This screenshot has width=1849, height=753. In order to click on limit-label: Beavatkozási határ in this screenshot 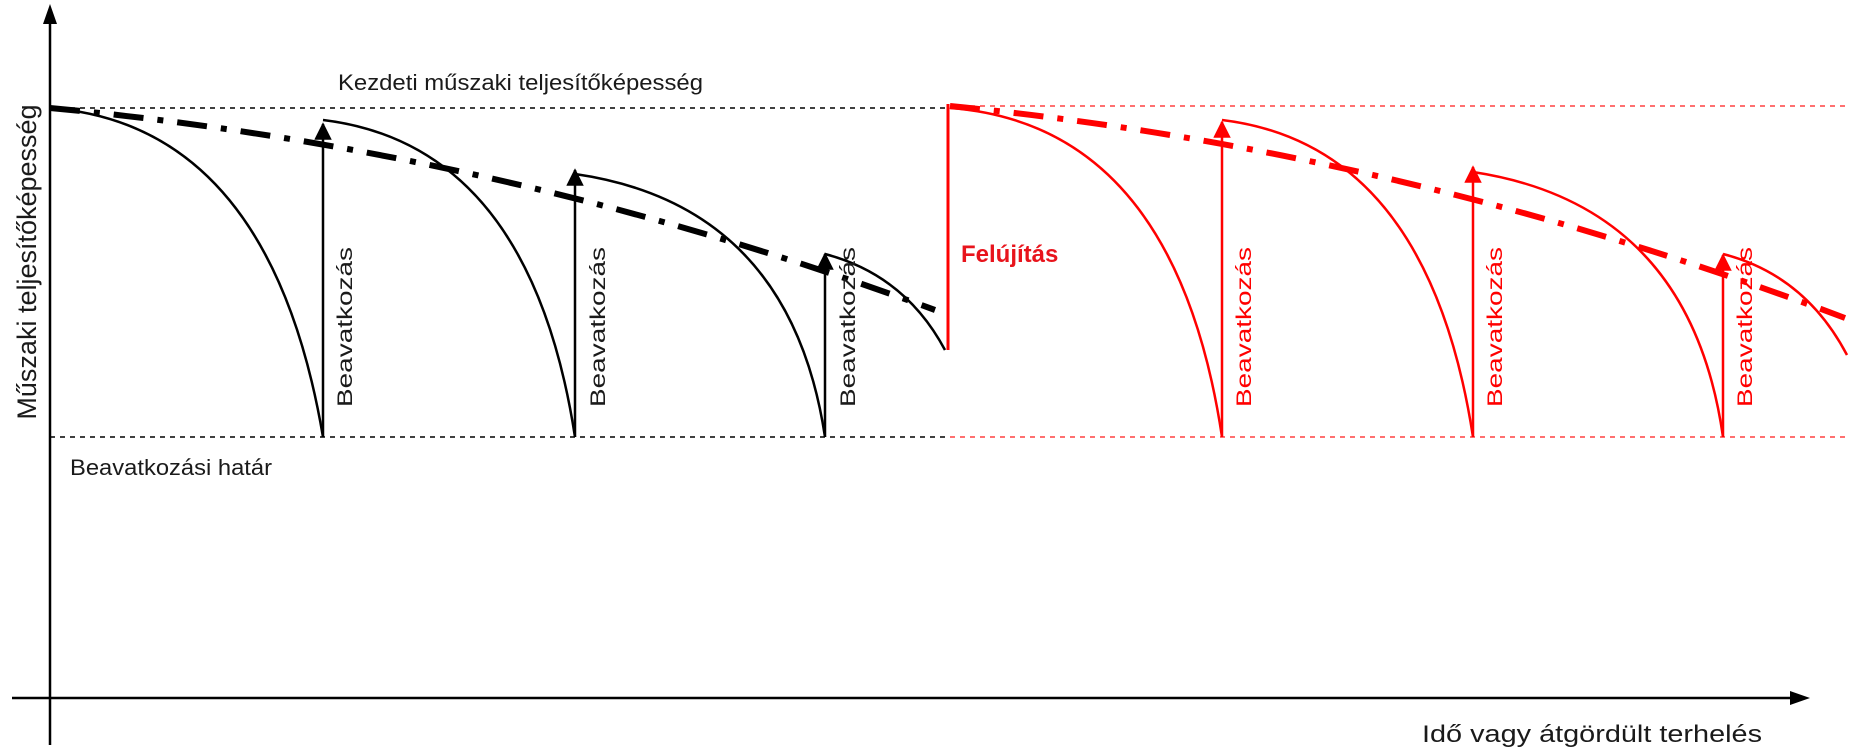, I will do `click(171, 467)`.